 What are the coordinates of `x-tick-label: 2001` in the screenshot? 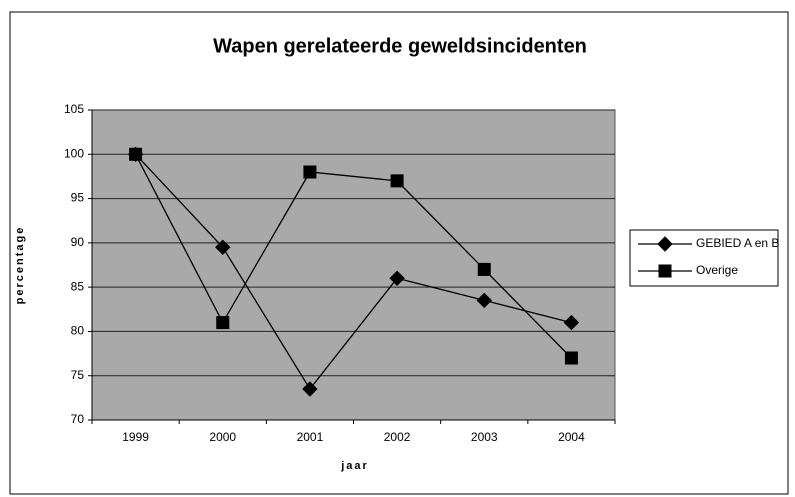 It's located at (310, 437).